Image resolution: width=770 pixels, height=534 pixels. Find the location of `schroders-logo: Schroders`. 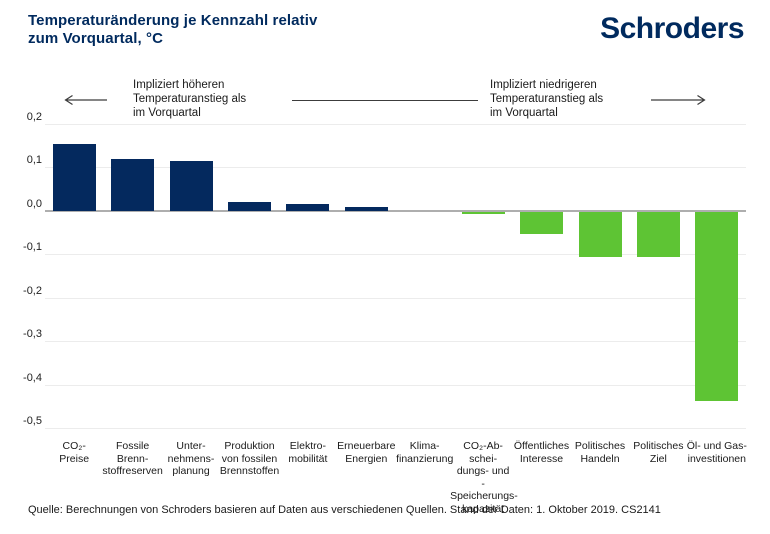

schroders-logo: Schroders is located at coordinates (672, 28).